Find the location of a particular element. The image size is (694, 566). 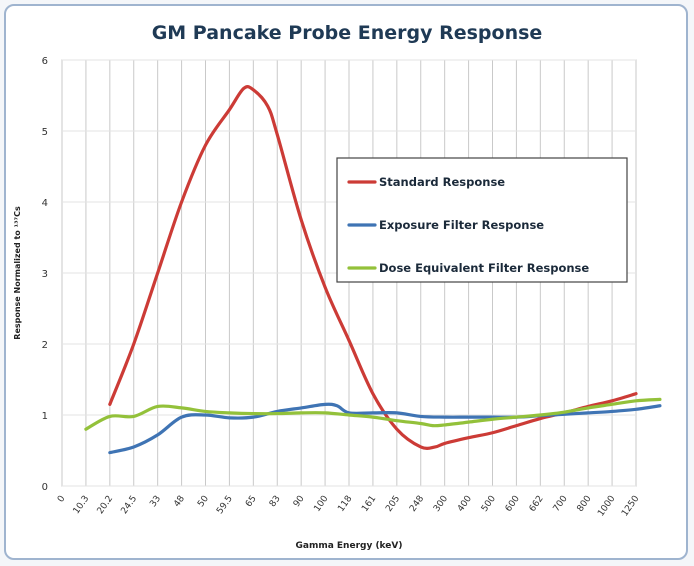

x-tick-label: 800 is located at coordinates (585, 504).